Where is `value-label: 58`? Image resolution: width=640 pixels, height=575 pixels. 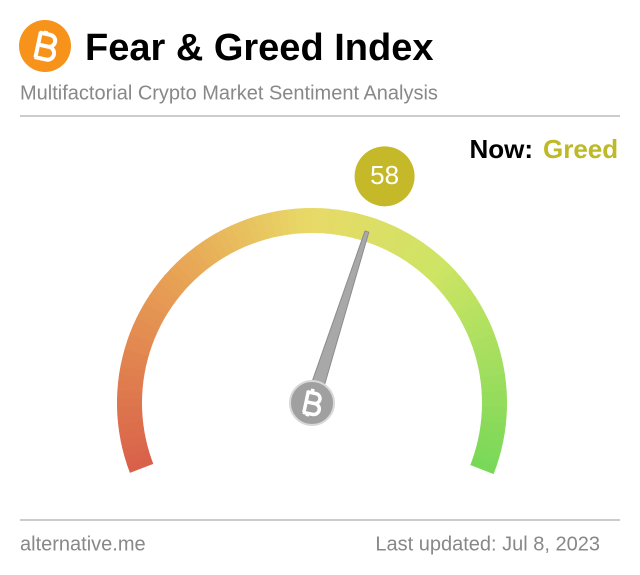
value-label: 58 is located at coordinates (384, 175).